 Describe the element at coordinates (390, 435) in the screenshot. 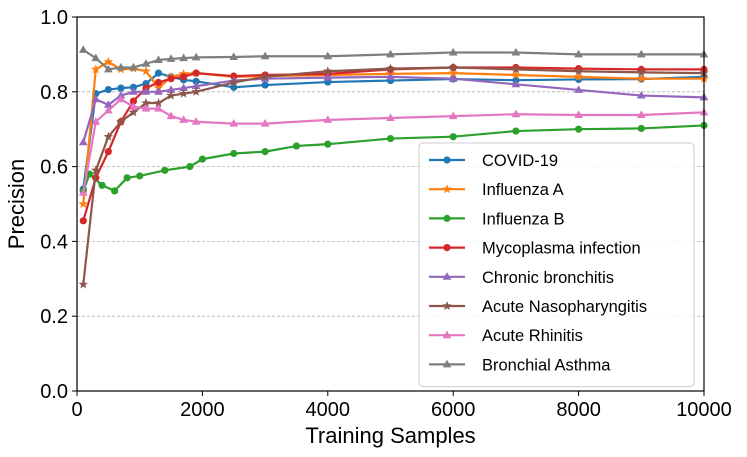

I see `x-axis-label: Training Samples` at that location.